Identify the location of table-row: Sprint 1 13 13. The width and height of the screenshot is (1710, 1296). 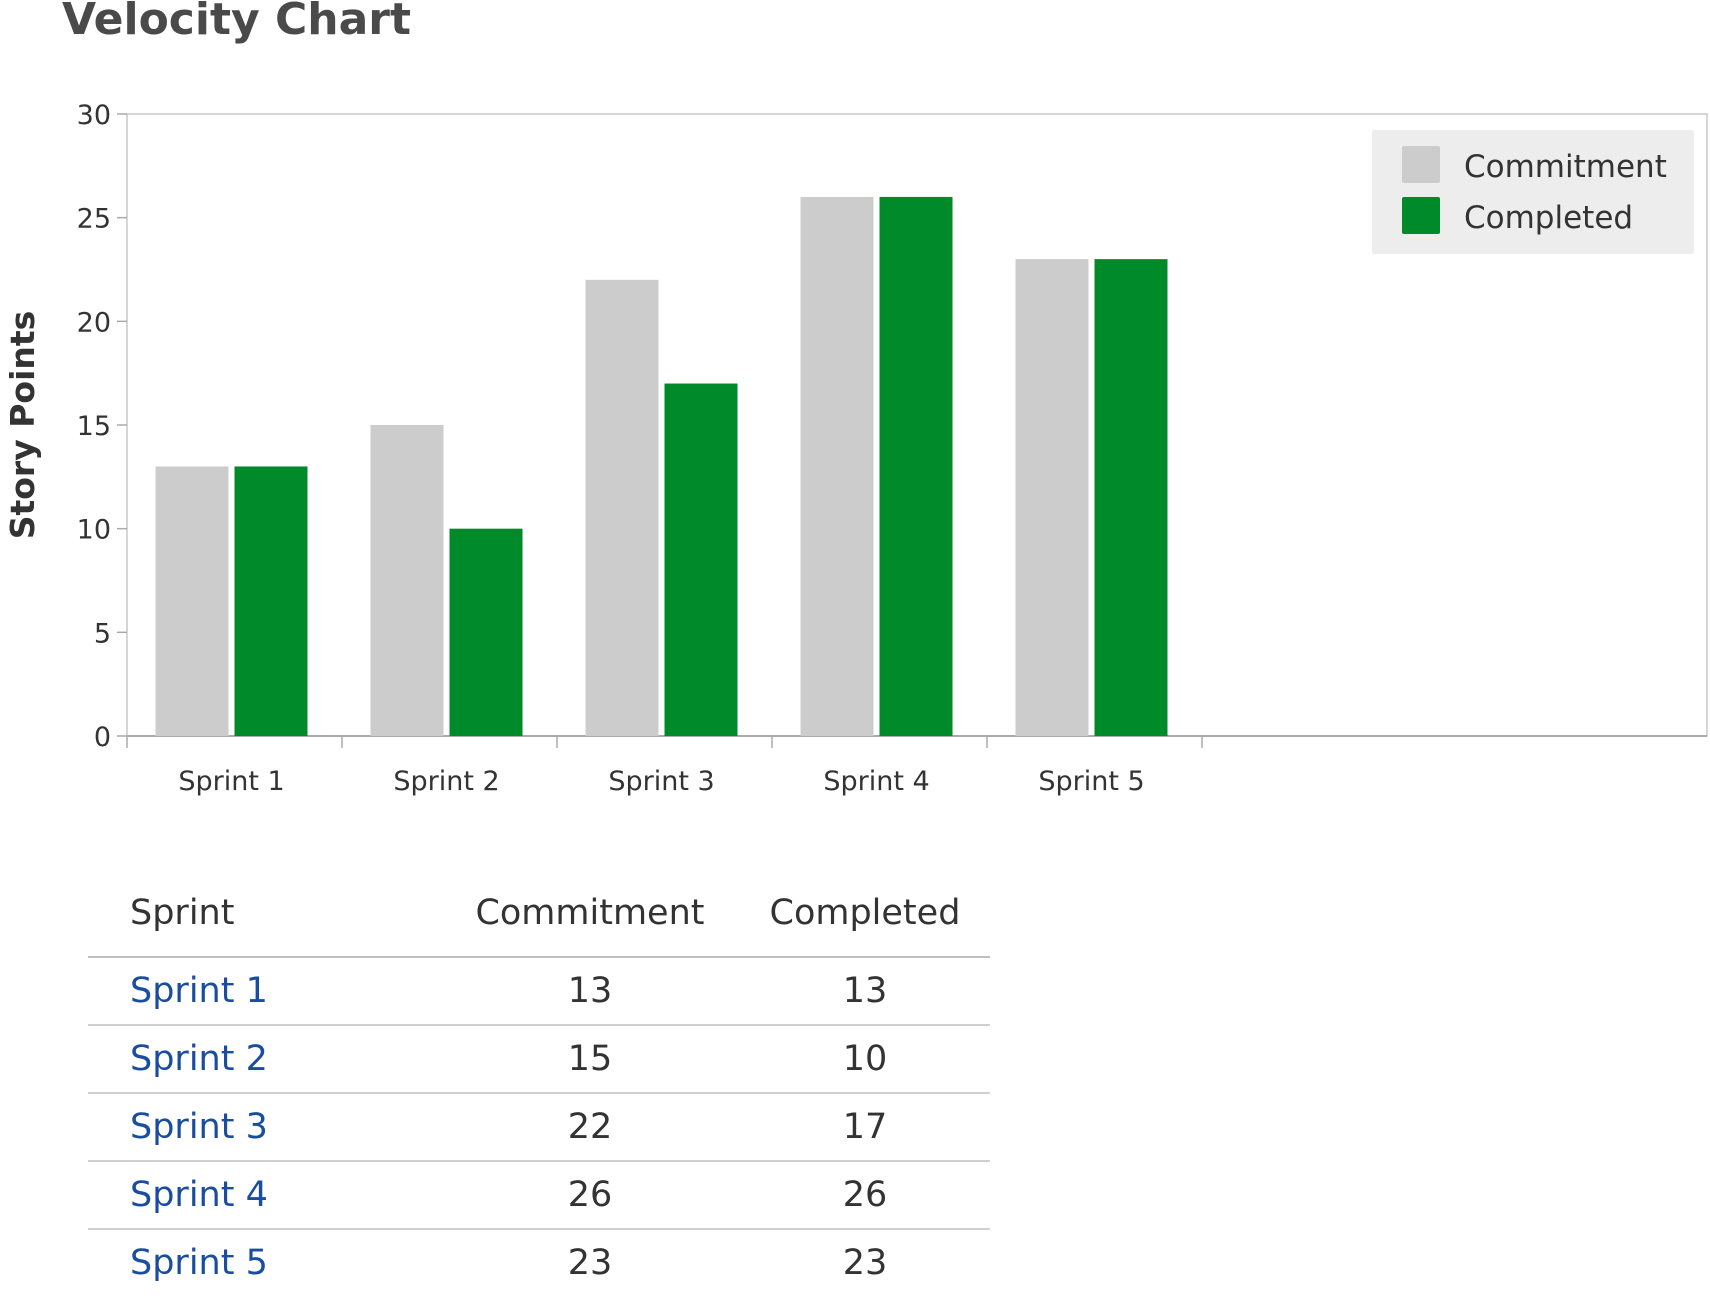
(539, 991).